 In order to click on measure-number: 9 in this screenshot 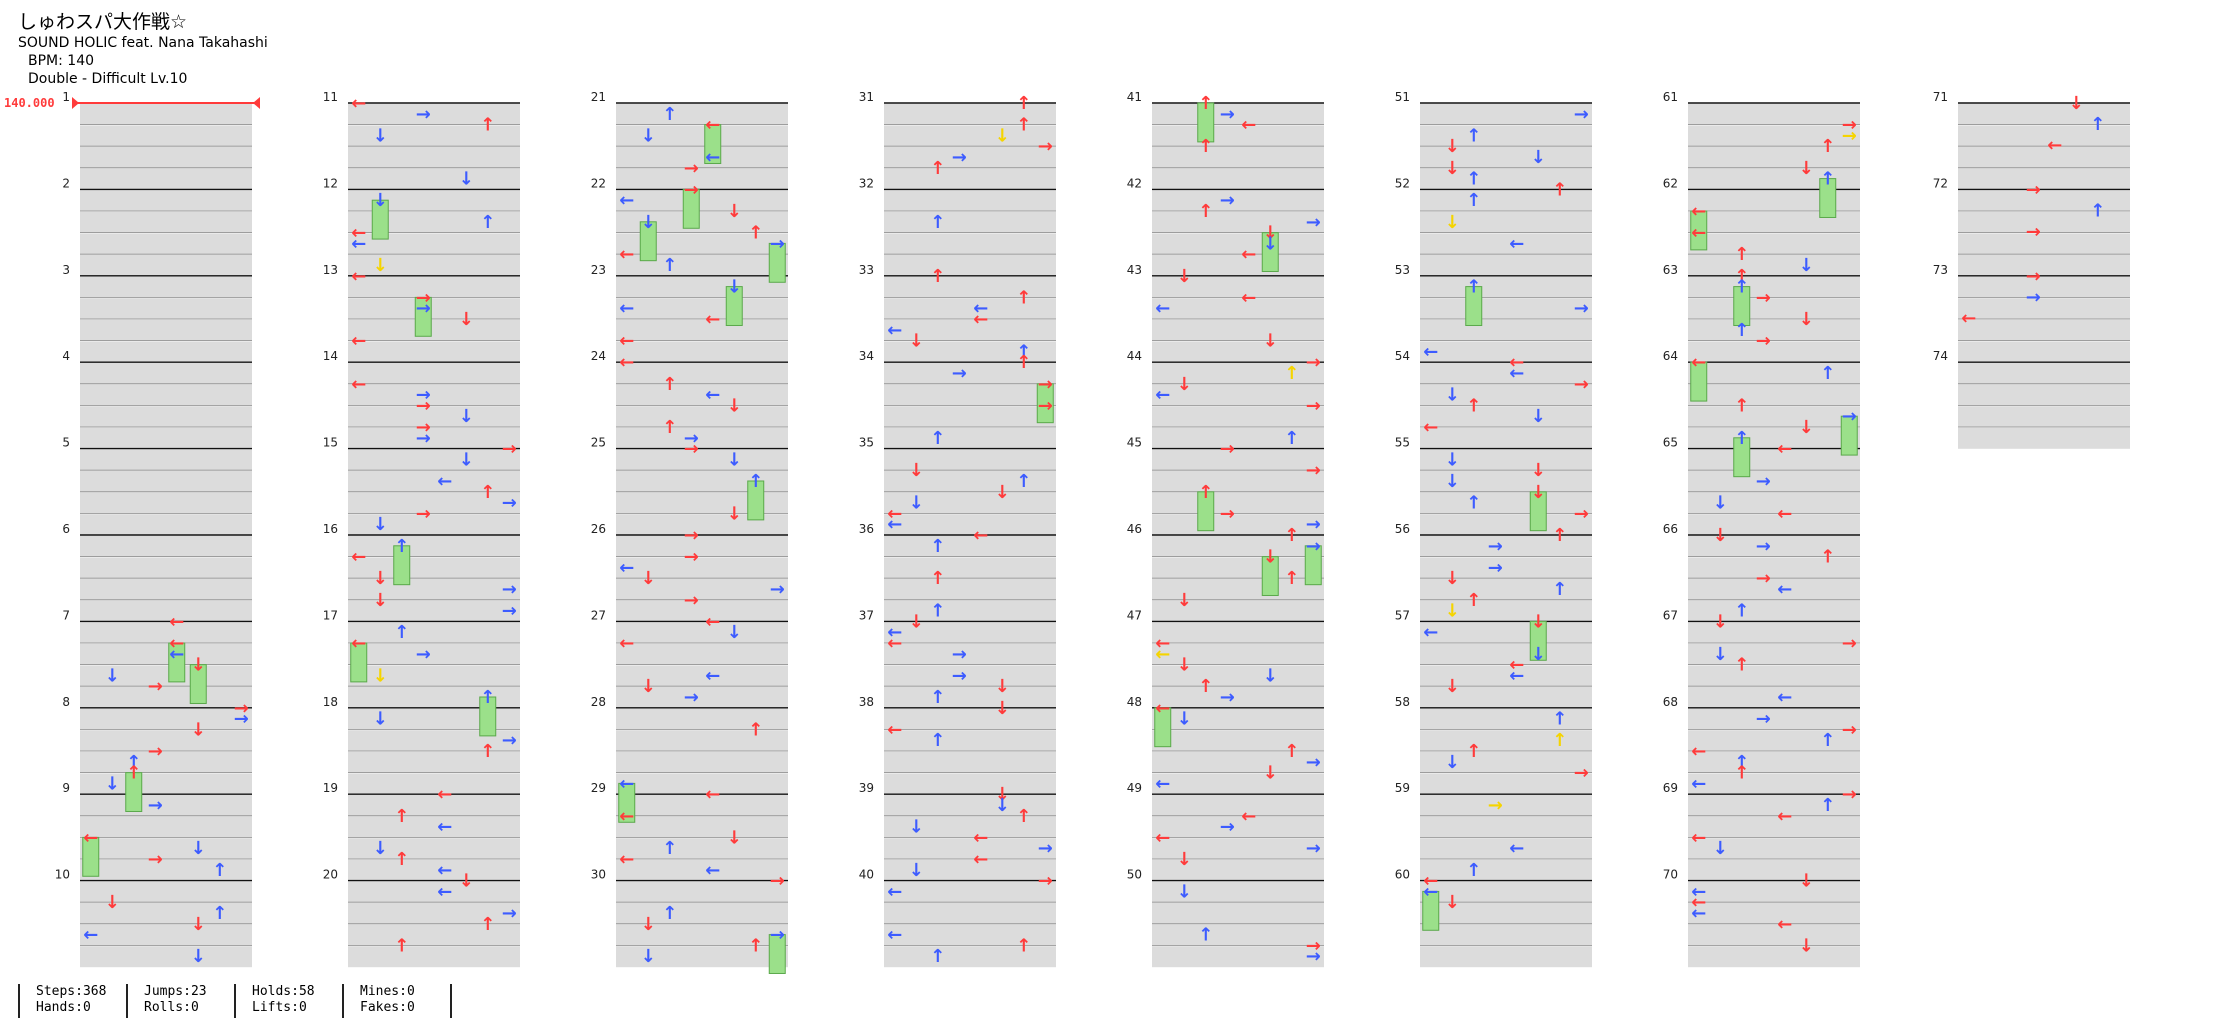, I will do `click(66, 788)`.